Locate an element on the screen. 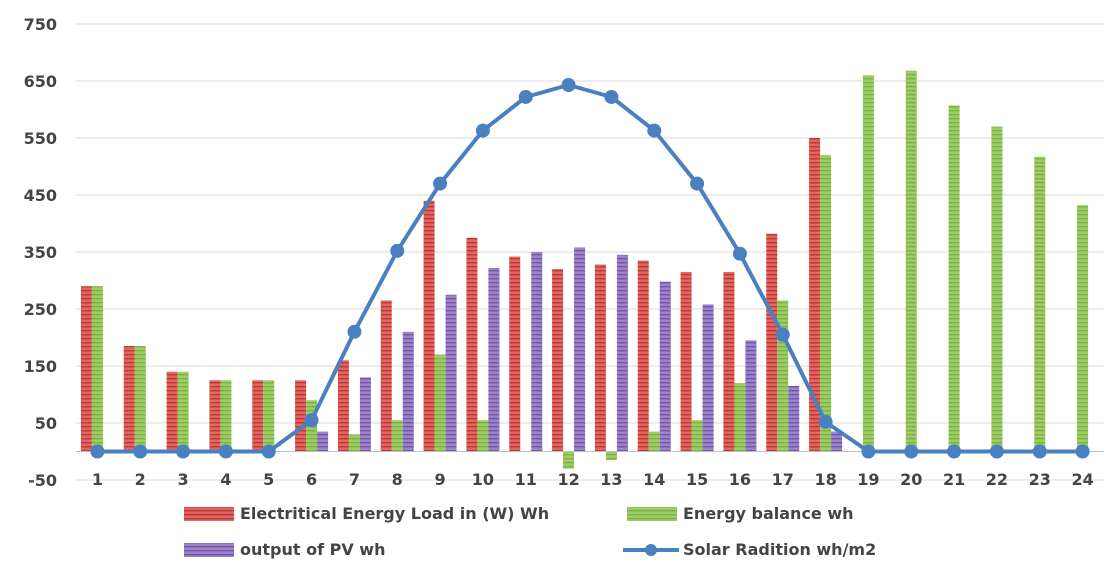 The image size is (1104, 563). x-tick-label: 19 is located at coordinates (868, 479).